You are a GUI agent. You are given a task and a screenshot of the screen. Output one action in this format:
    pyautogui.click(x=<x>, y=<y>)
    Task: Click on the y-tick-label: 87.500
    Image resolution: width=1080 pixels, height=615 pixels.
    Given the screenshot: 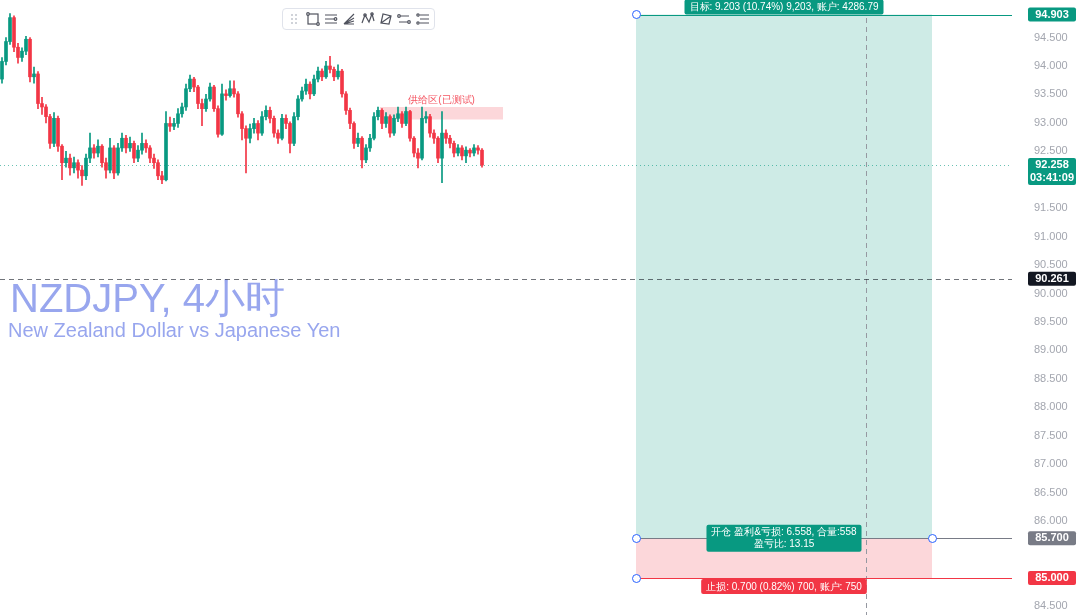 What is the action you would take?
    pyautogui.click(x=1051, y=434)
    